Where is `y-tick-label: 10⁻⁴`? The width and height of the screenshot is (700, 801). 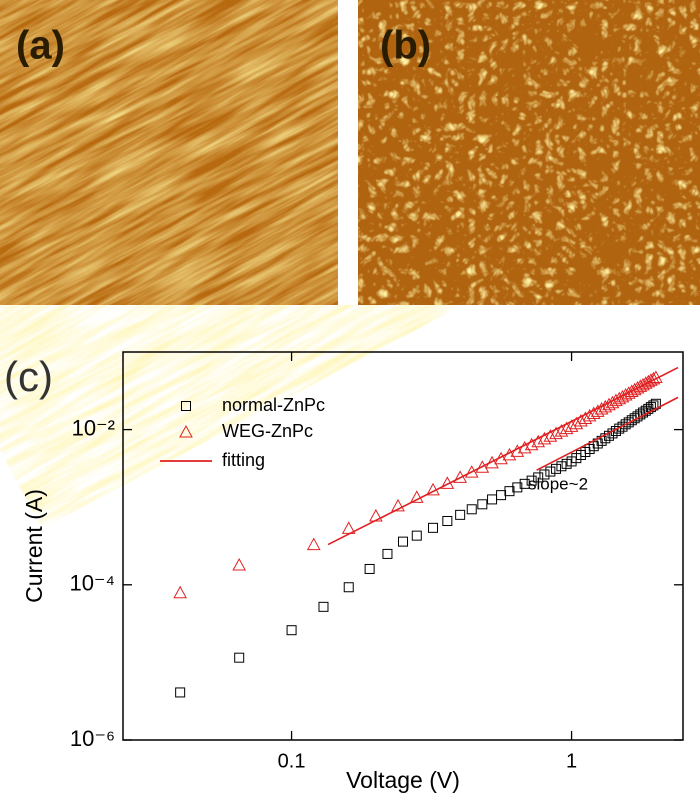
y-tick-label: 10⁻⁴ is located at coordinates (92, 583).